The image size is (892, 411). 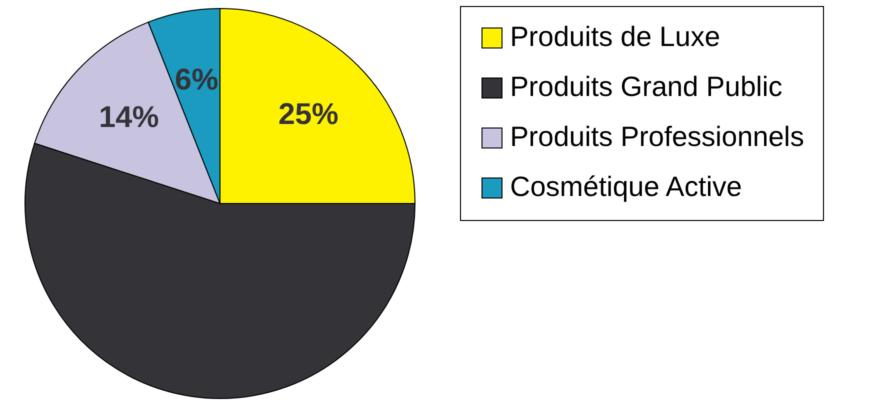 I want to click on legend-label: Cosmétique Active, so click(x=626, y=186).